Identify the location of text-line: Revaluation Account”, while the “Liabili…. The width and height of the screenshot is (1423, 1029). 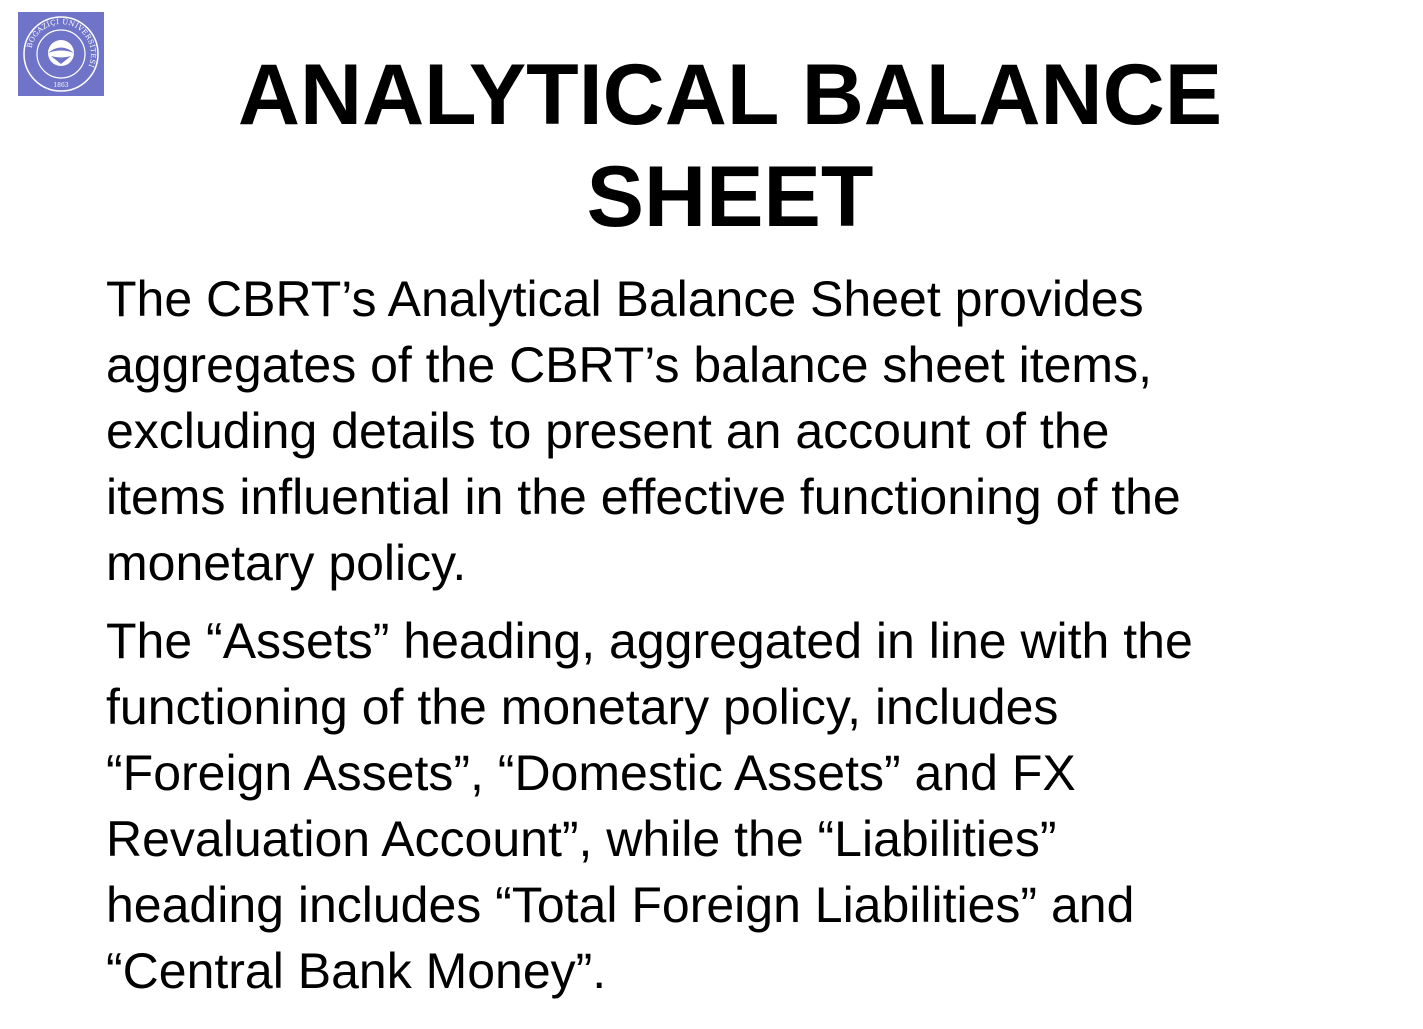
(581, 839).